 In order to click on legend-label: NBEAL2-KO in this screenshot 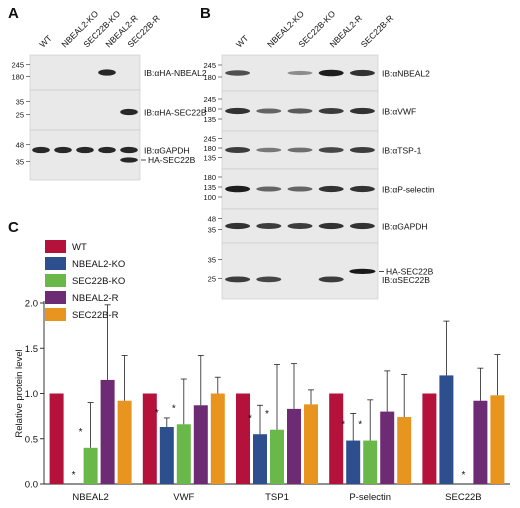, I will do `click(98, 264)`.